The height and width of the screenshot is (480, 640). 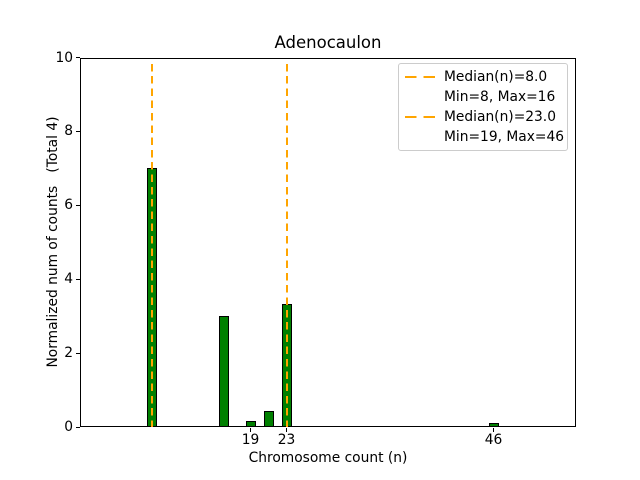 What do you see at coordinates (250, 440) in the screenshot?
I see `x-tick-label: 19` at bounding box center [250, 440].